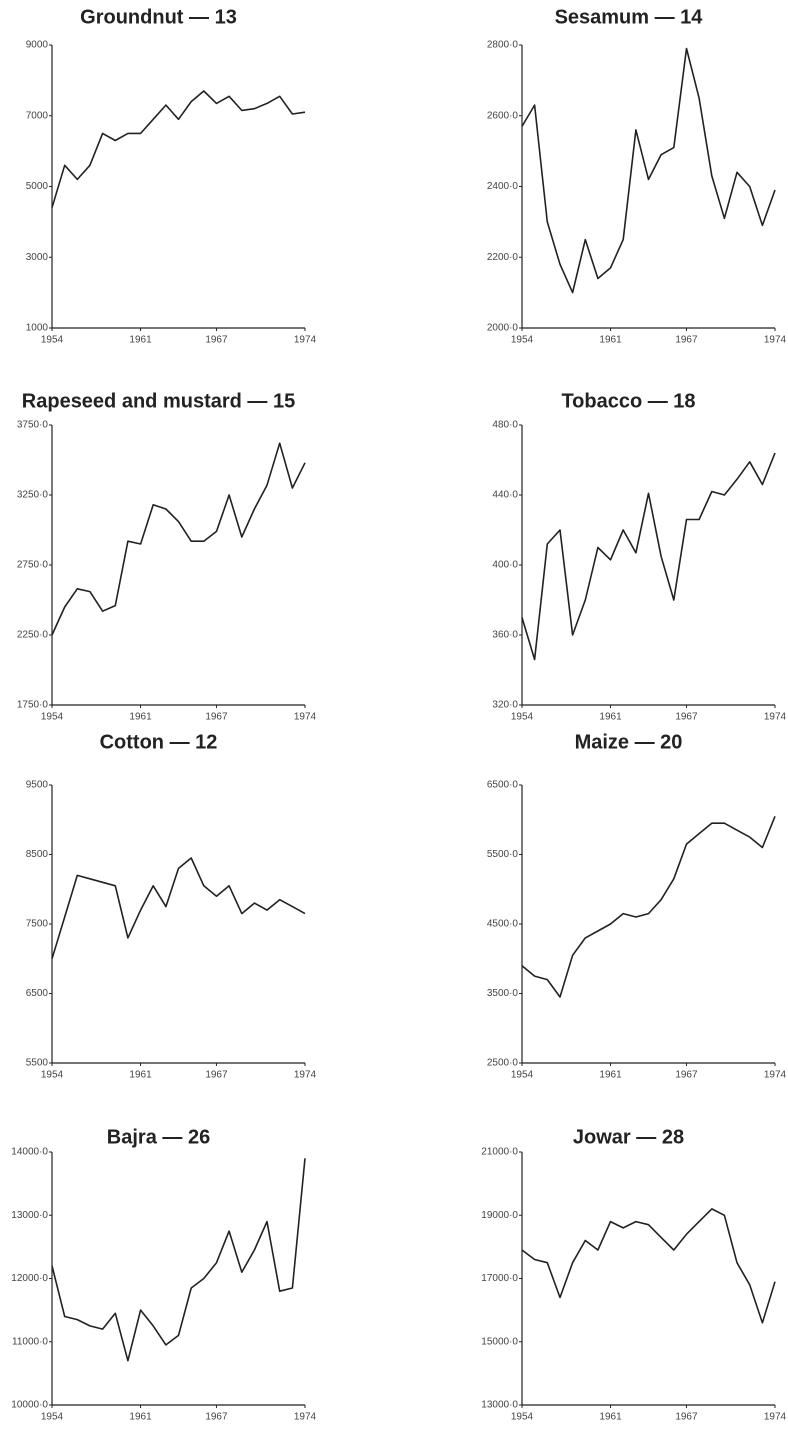  Describe the element at coordinates (499, 1215) in the screenshot. I see `y-tick-label: 19000·0` at that location.